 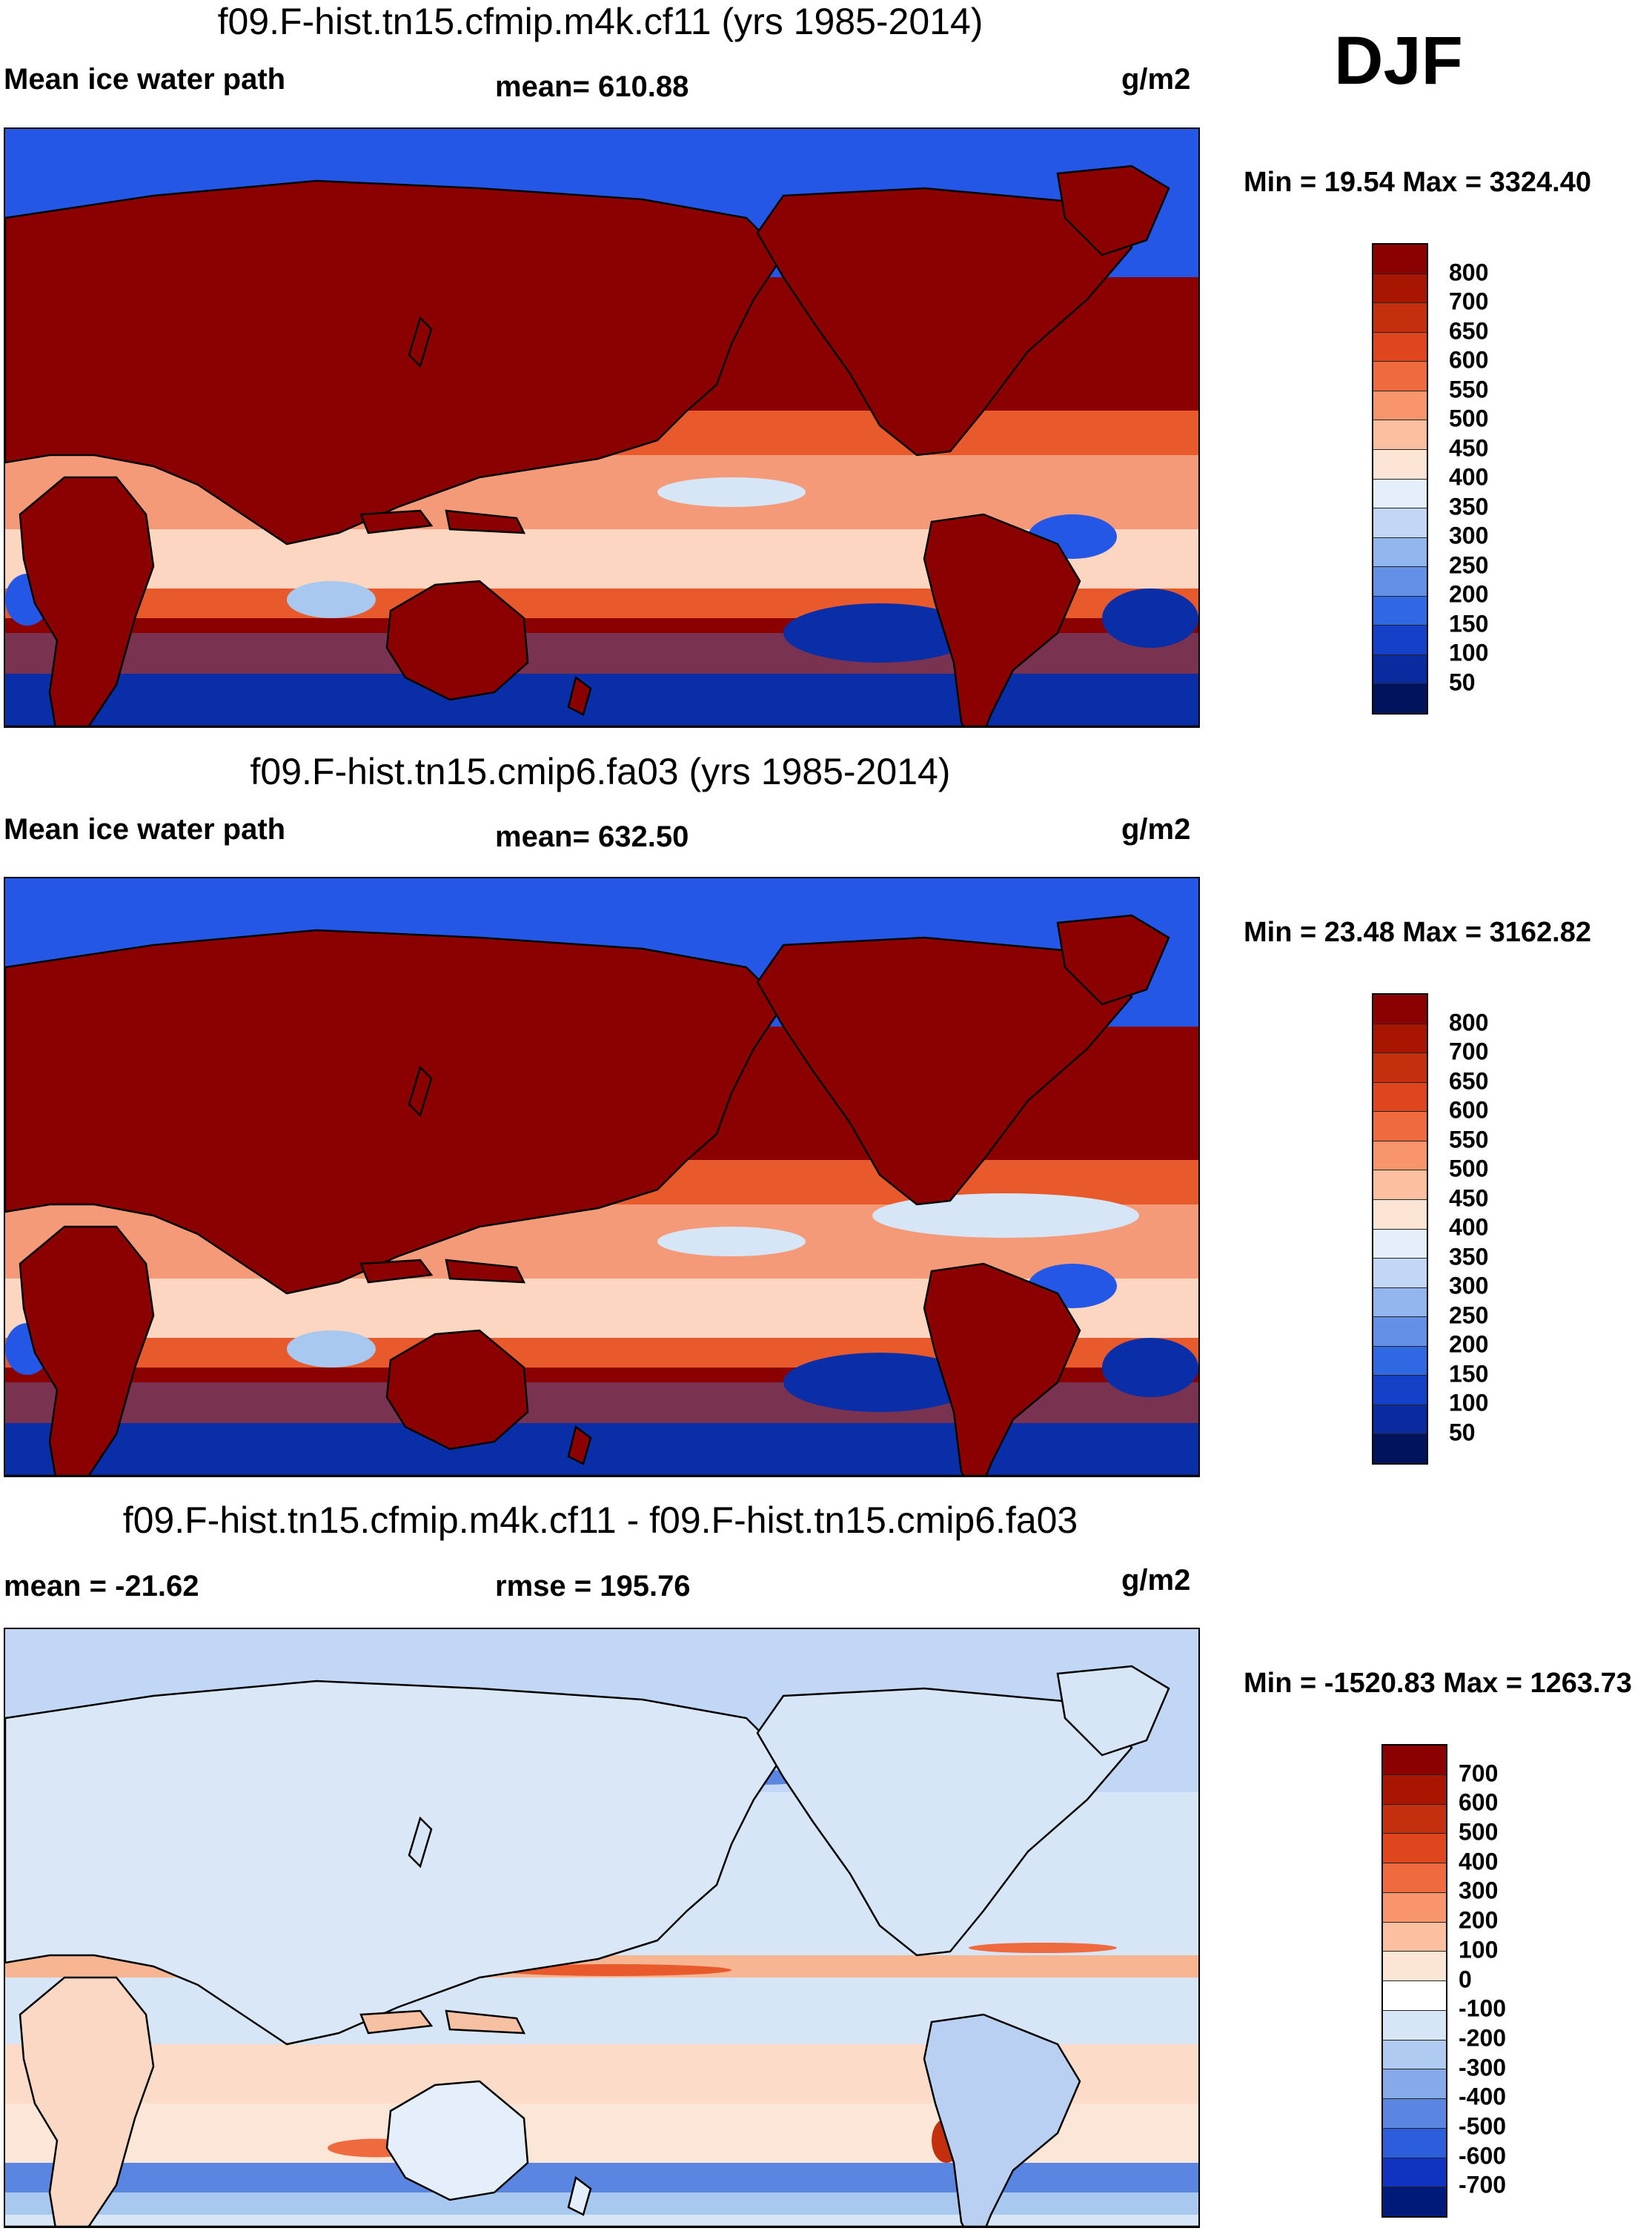 I want to click on panel-1-units-label: g/m2, so click(x=1156, y=79).